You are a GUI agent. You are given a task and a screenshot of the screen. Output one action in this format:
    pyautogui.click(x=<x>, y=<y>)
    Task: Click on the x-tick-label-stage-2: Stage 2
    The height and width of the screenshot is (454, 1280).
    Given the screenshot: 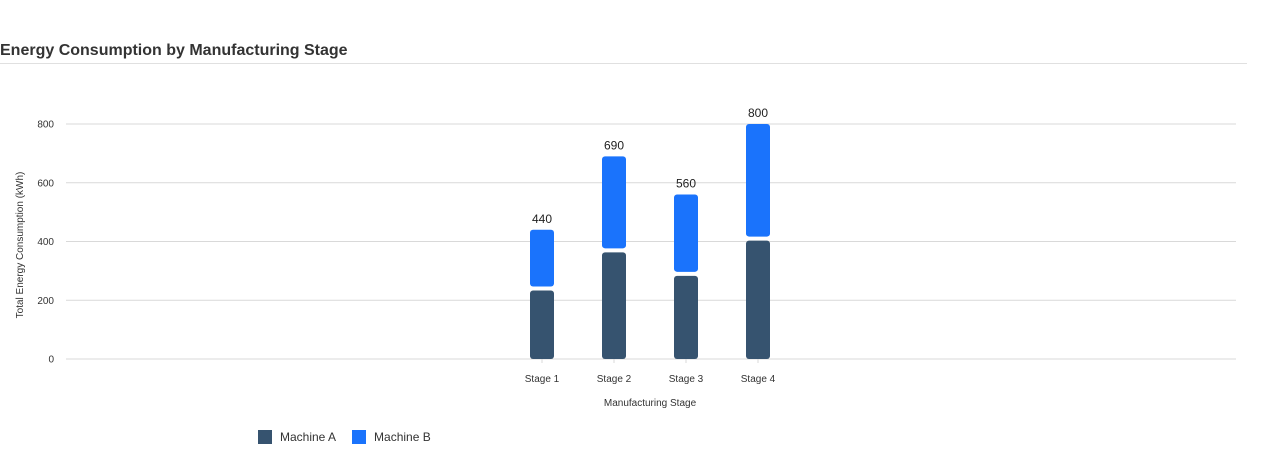 What is the action you would take?
    pyautogui.click(x=614, y=379)
    